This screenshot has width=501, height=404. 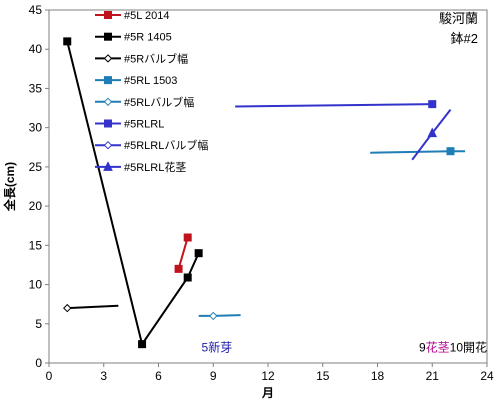 What do you see at coordinates (49, 376) in the screenshot?
I see `x-tick-label: 0` at bounding box center [49, 376].